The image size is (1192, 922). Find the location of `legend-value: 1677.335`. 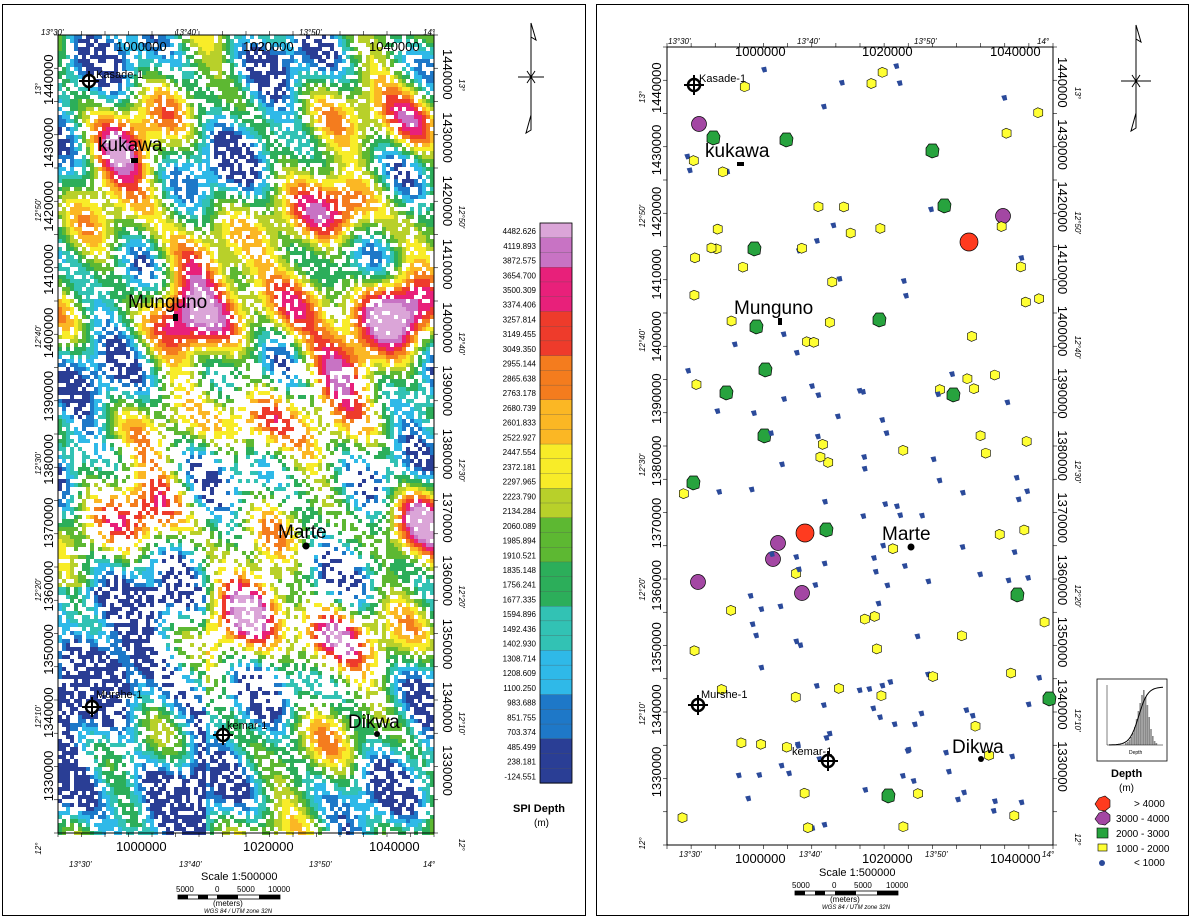

legend-value: 1677.335 is located at coordinates (520, 599).